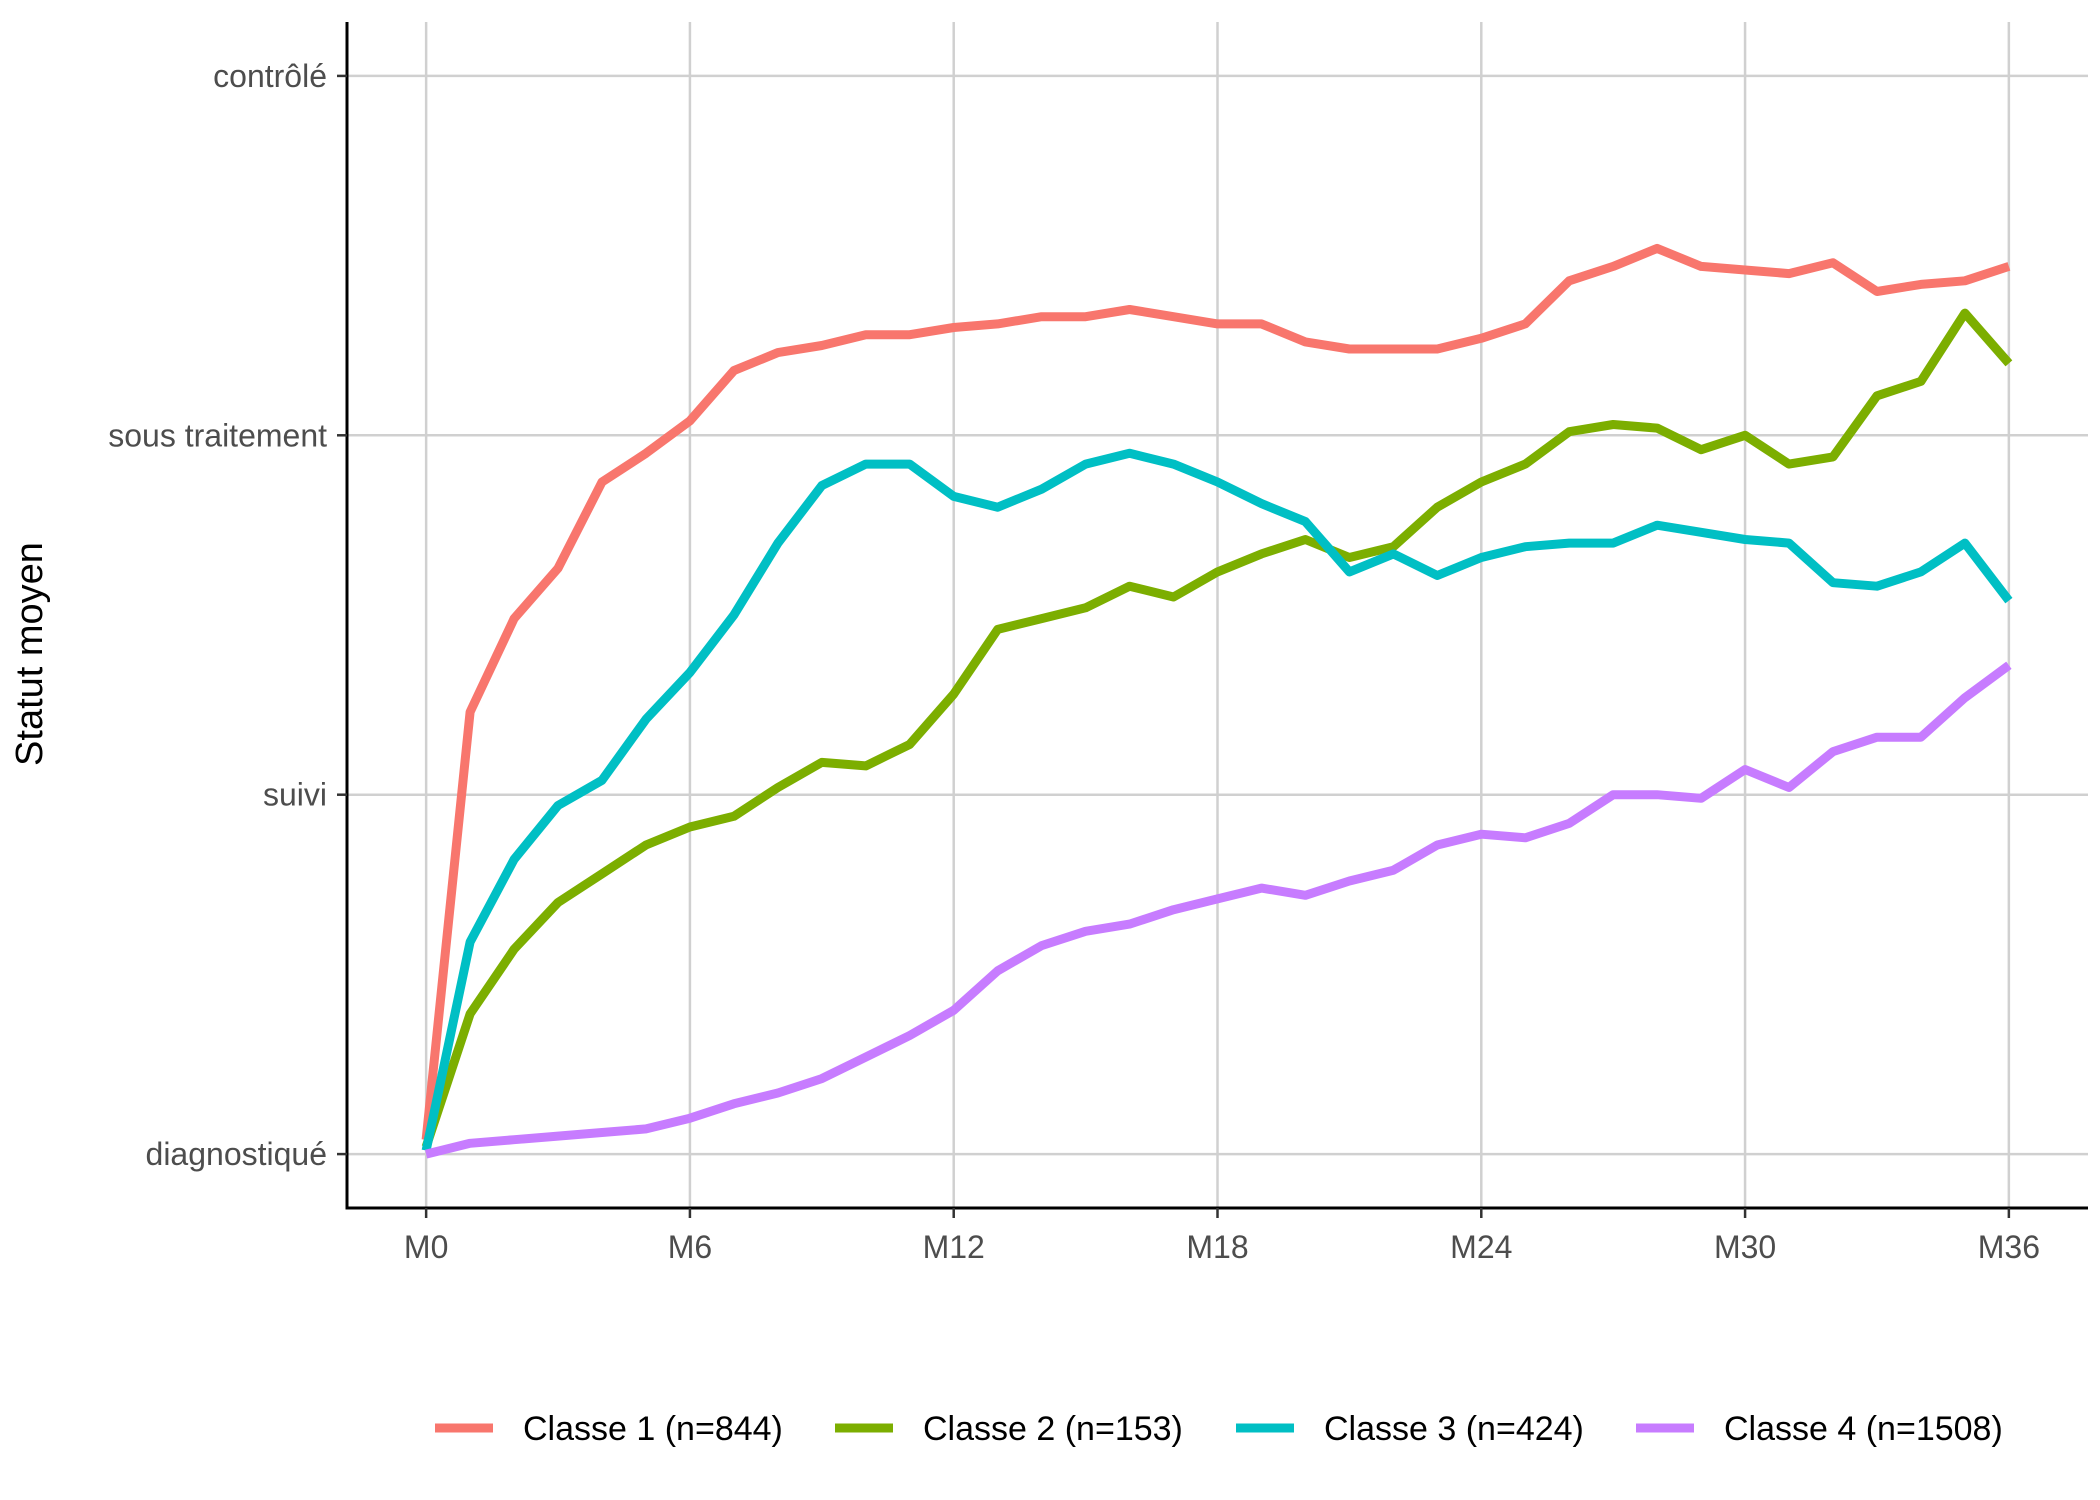 The image size is (2100, 1500). What do you see at coordinates (295, 795) in the screenshot?
I see `y-tick-label-1: suivi` at bounding box center [295, 795].